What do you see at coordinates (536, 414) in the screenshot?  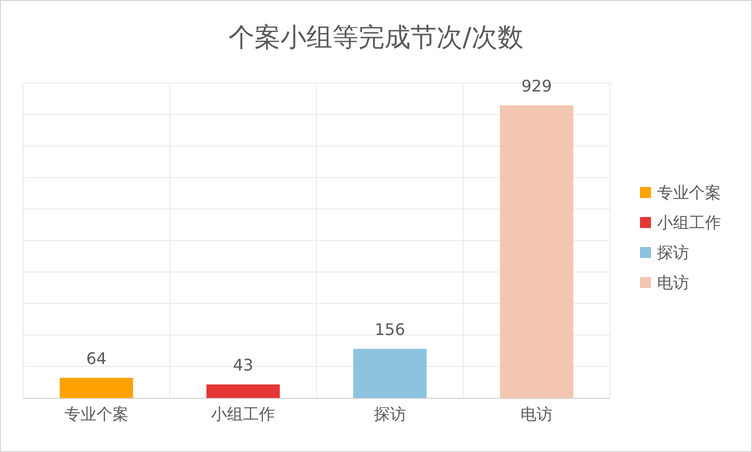 I see `x-tick-label: 电访` at bounding box center [536, 414].